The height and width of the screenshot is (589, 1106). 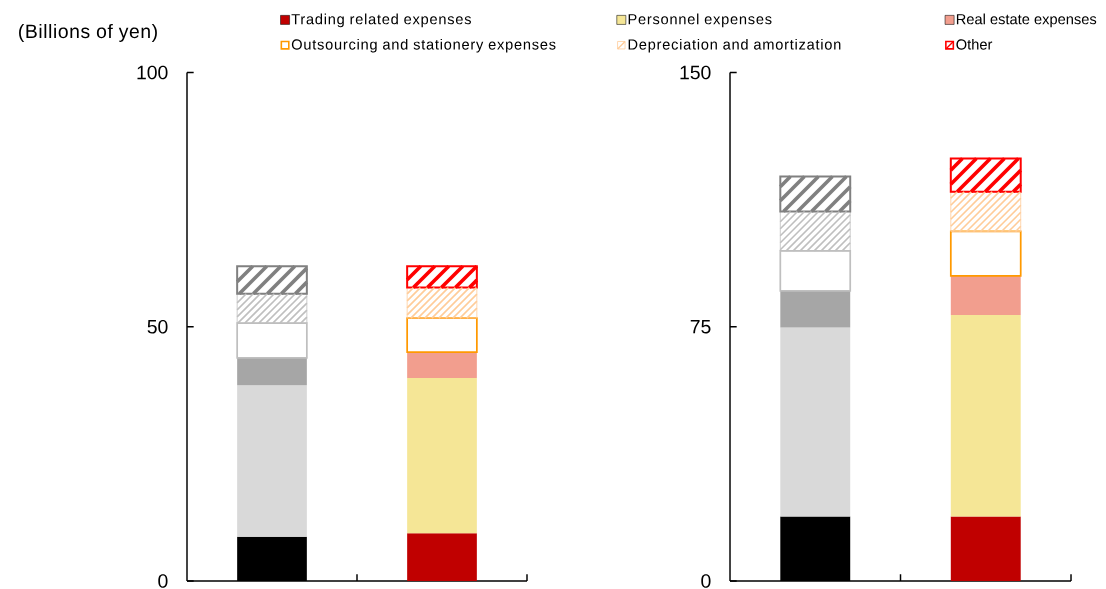 I want to click on y-tick-label: 150, so click(x=695, y=72).